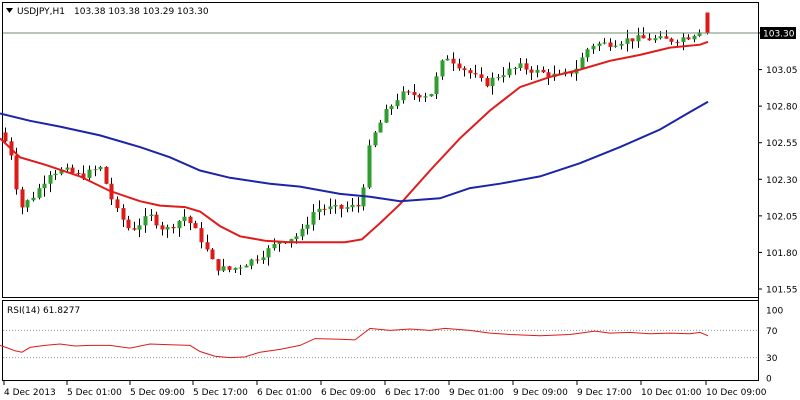  I want to click on ohlc-label: 103.38 103.38 103.29 103.30, so click(141, 12).